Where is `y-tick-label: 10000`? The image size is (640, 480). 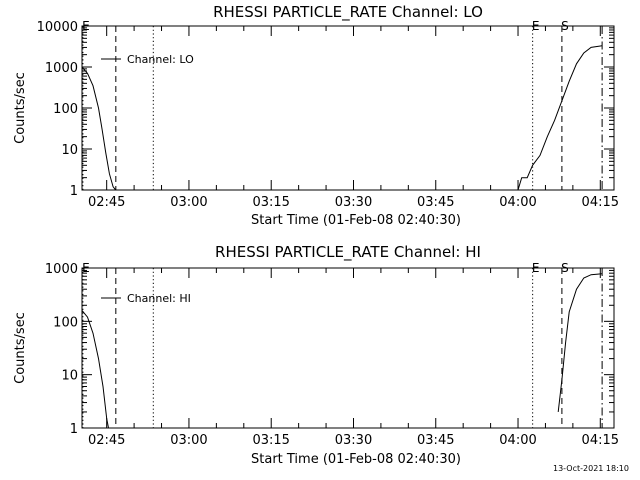 y-tick-label: 10000 is located at coordinates (57, 27).